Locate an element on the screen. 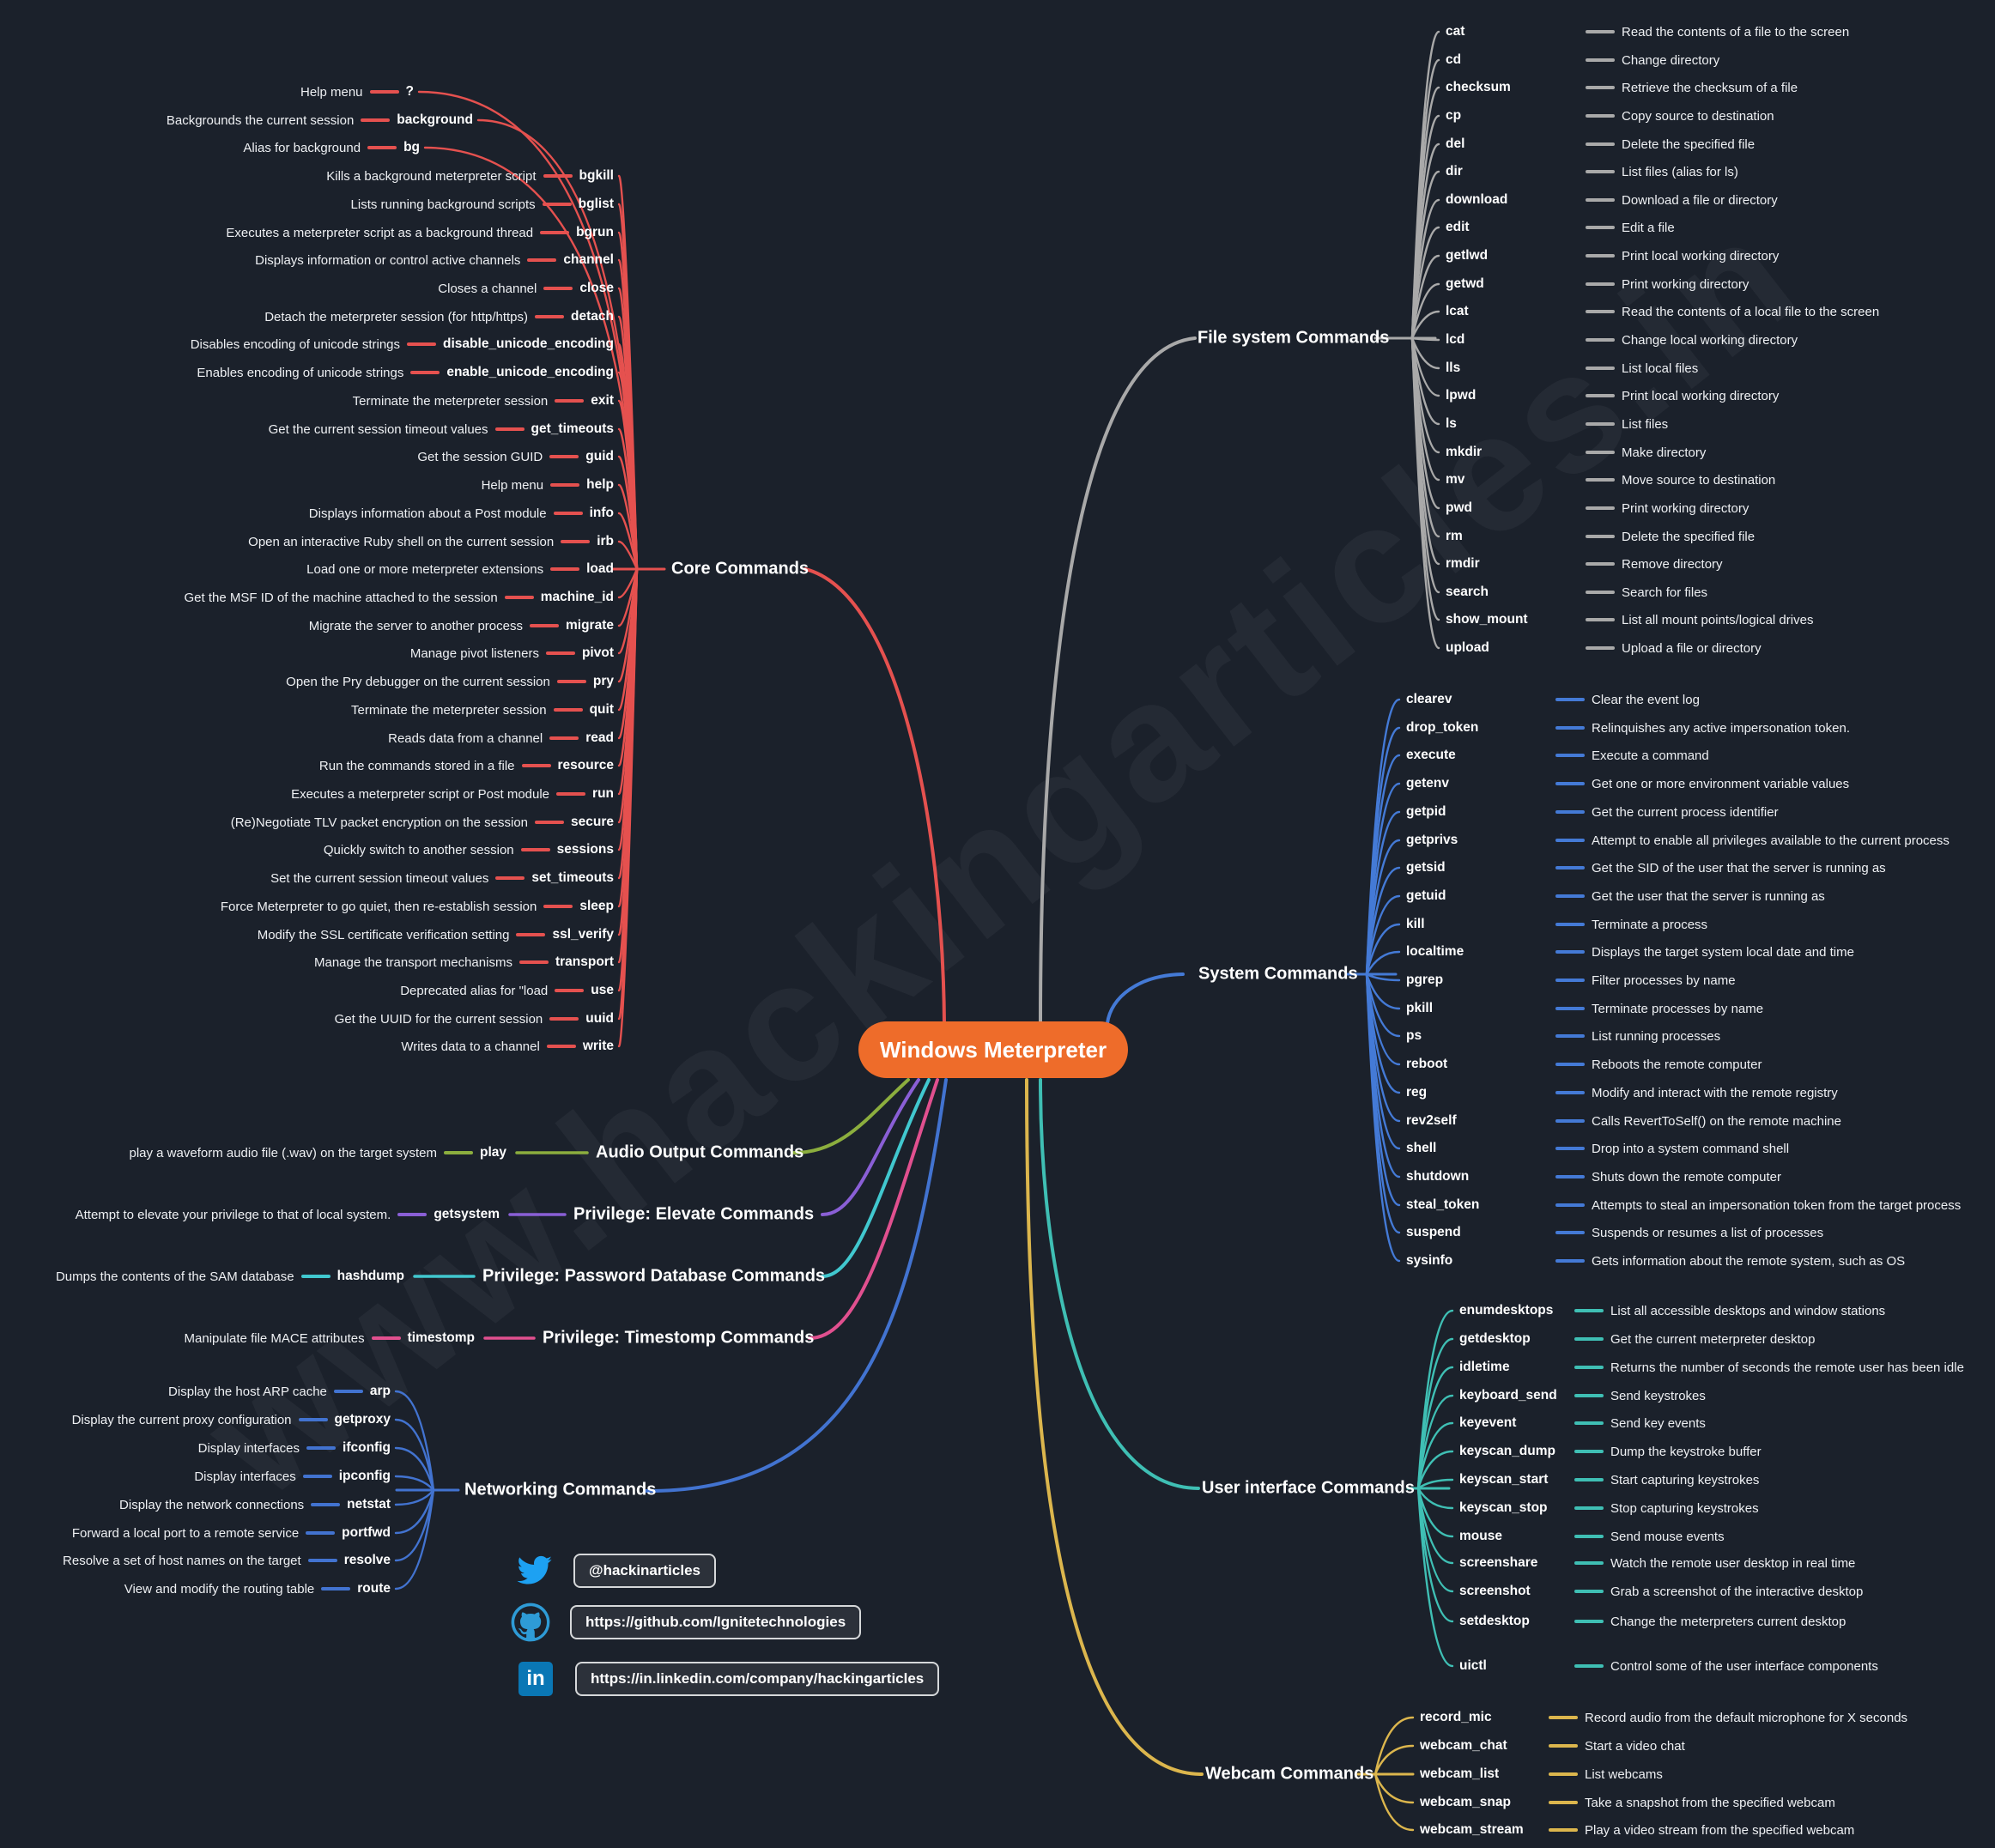 This screenshot has height=1848, width=1995. branch-label-core-commands: Core Commands is located at coordinates (740, 569).